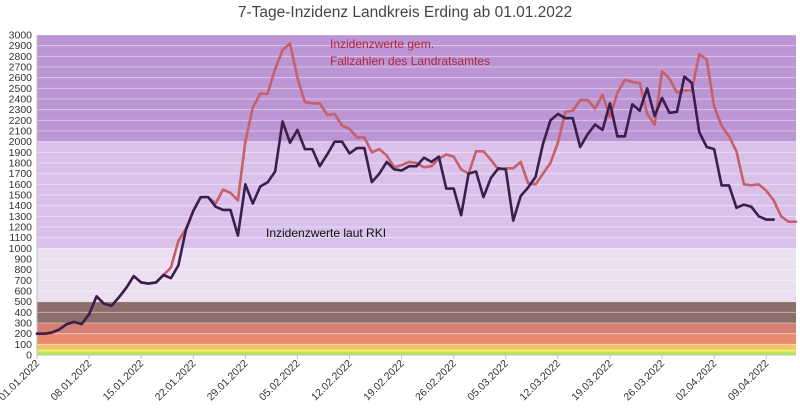  I want to click on y-tick-label-300: 300, so click(23, 324).